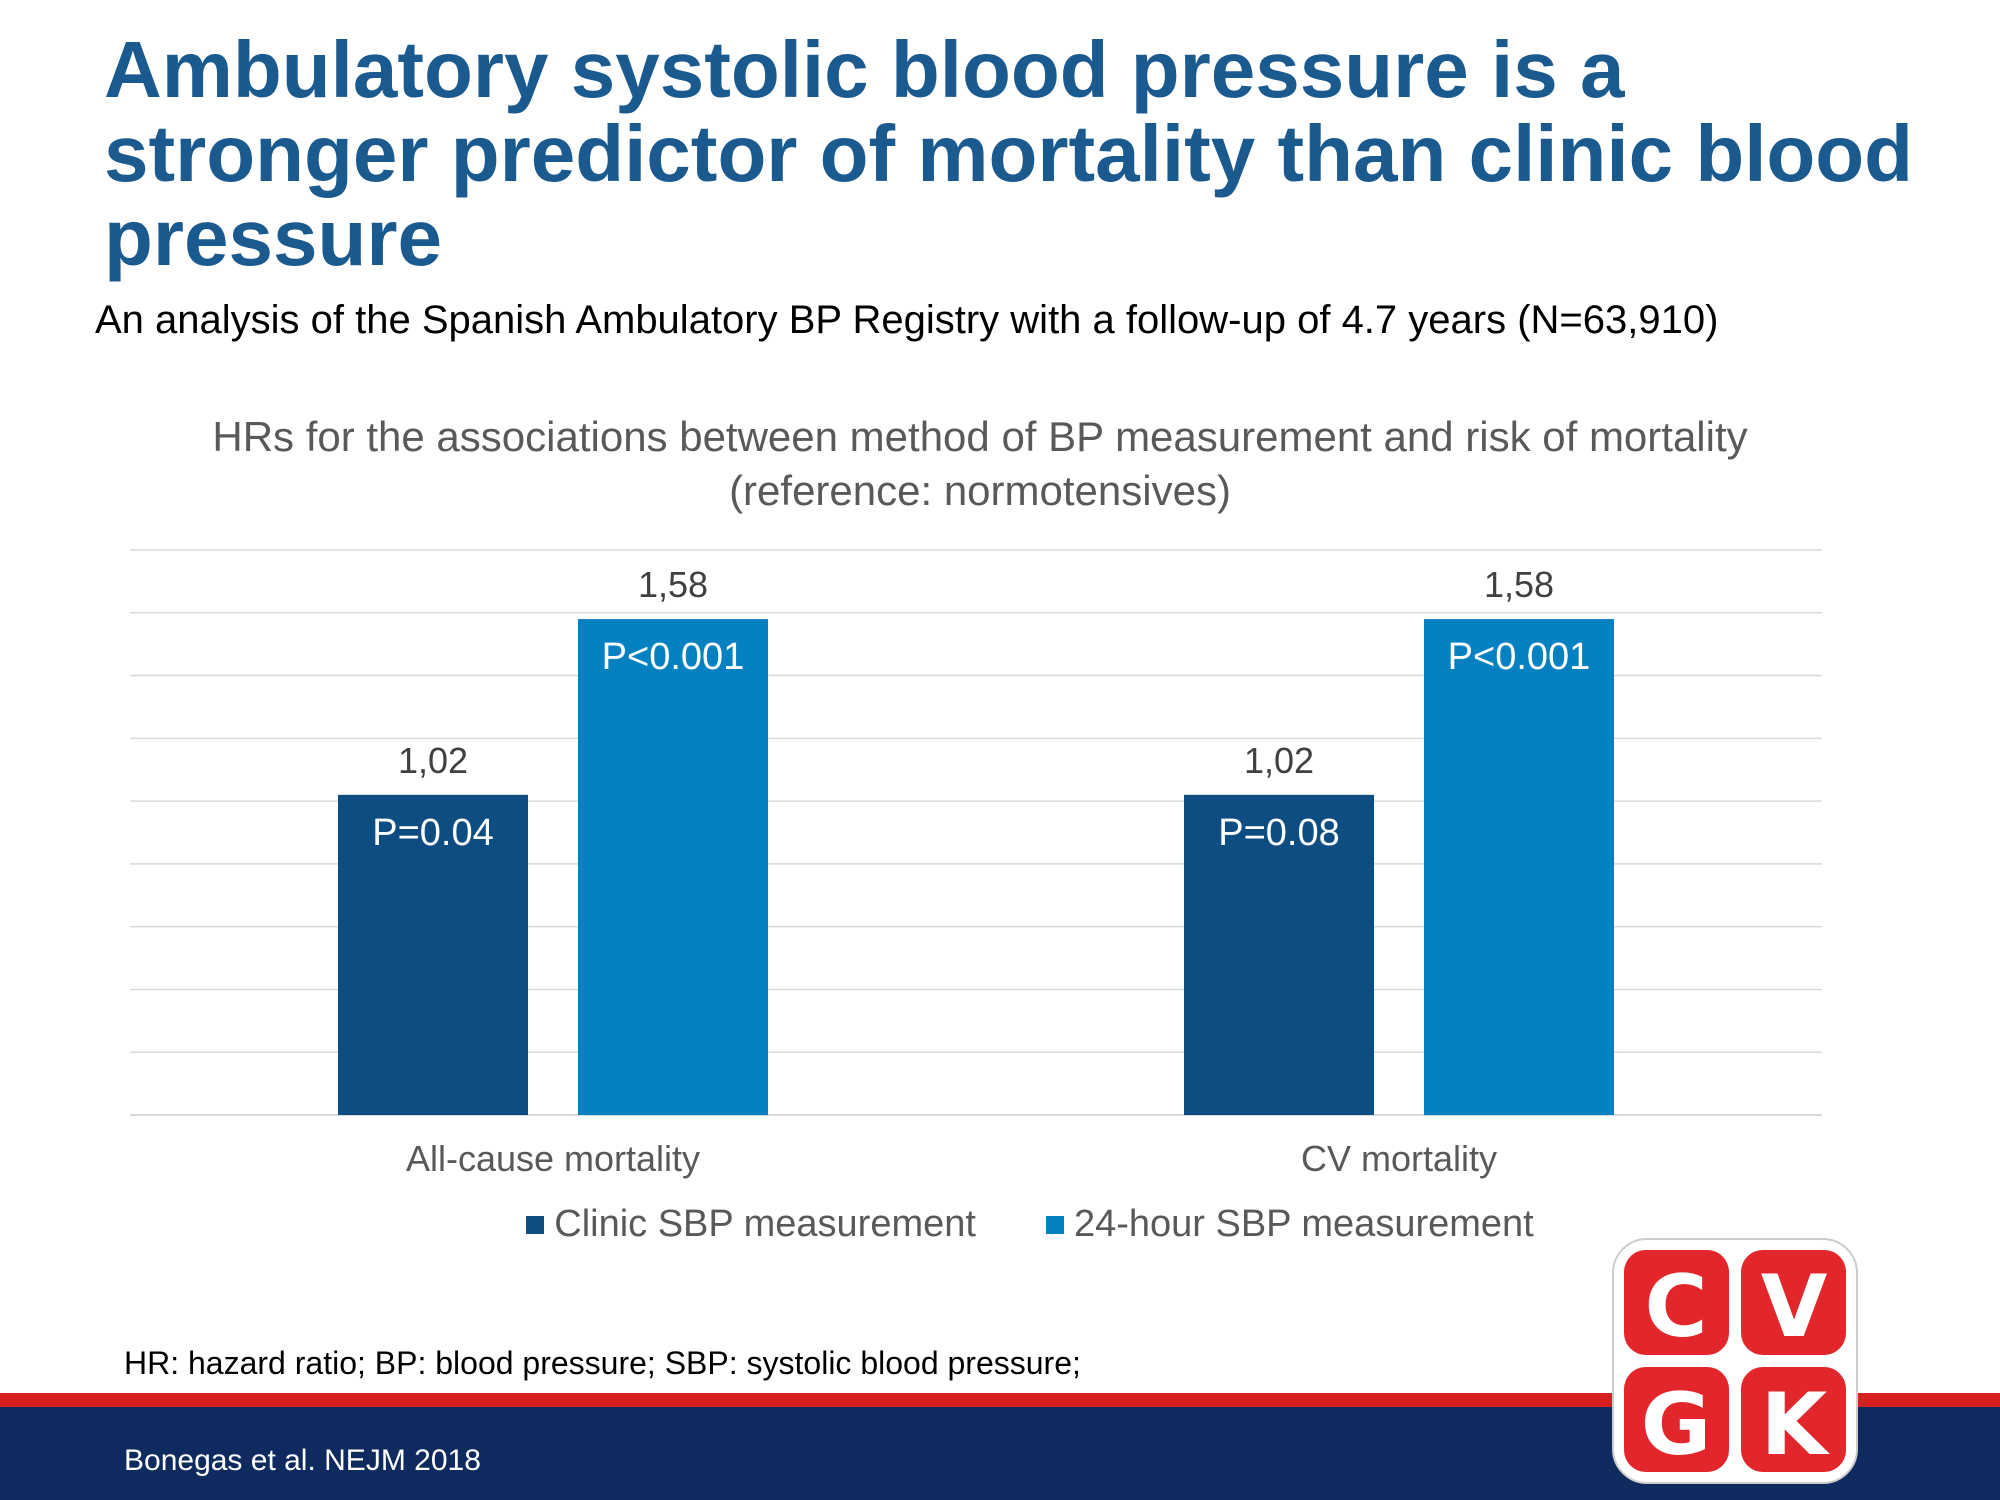 The width and height of the screenshot is (2000, 1500). Describe the element at coordinates (1794, 1307) in the screenshot. I see `svg-text: V` at that location.